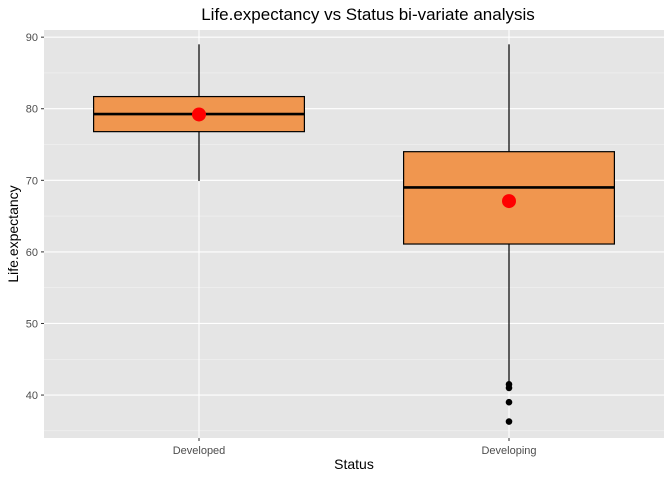 The width and height of the screenshot is (672, 480). Describe the element at coordinates (355, 447) in the screenshot. I see `x-axis: Developed Developing` at that location.